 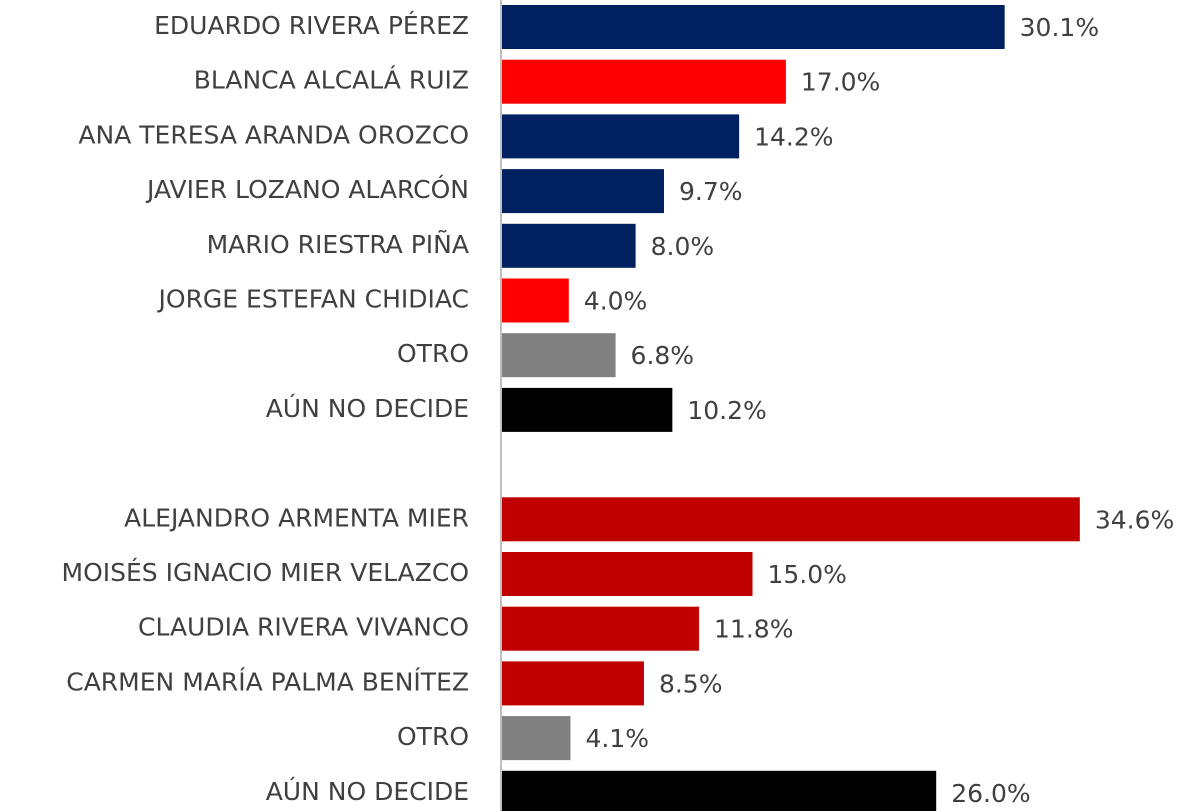 What do you see at coordinates (296, 517) in the screenshot?
I see `category-label: ALEJANDRO ARMENTA MIER` at bounding box center [296, 517].